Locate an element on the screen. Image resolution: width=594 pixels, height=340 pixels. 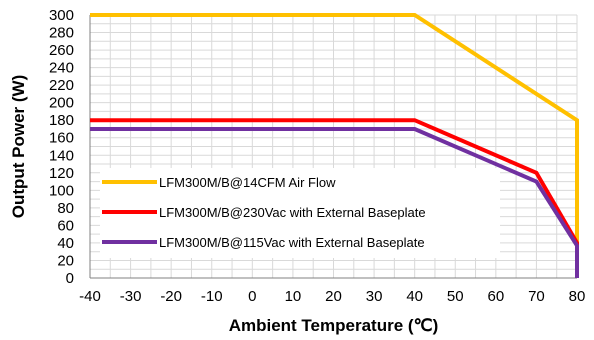
y-tick-label: 300 is located at coordinates (61, 15).